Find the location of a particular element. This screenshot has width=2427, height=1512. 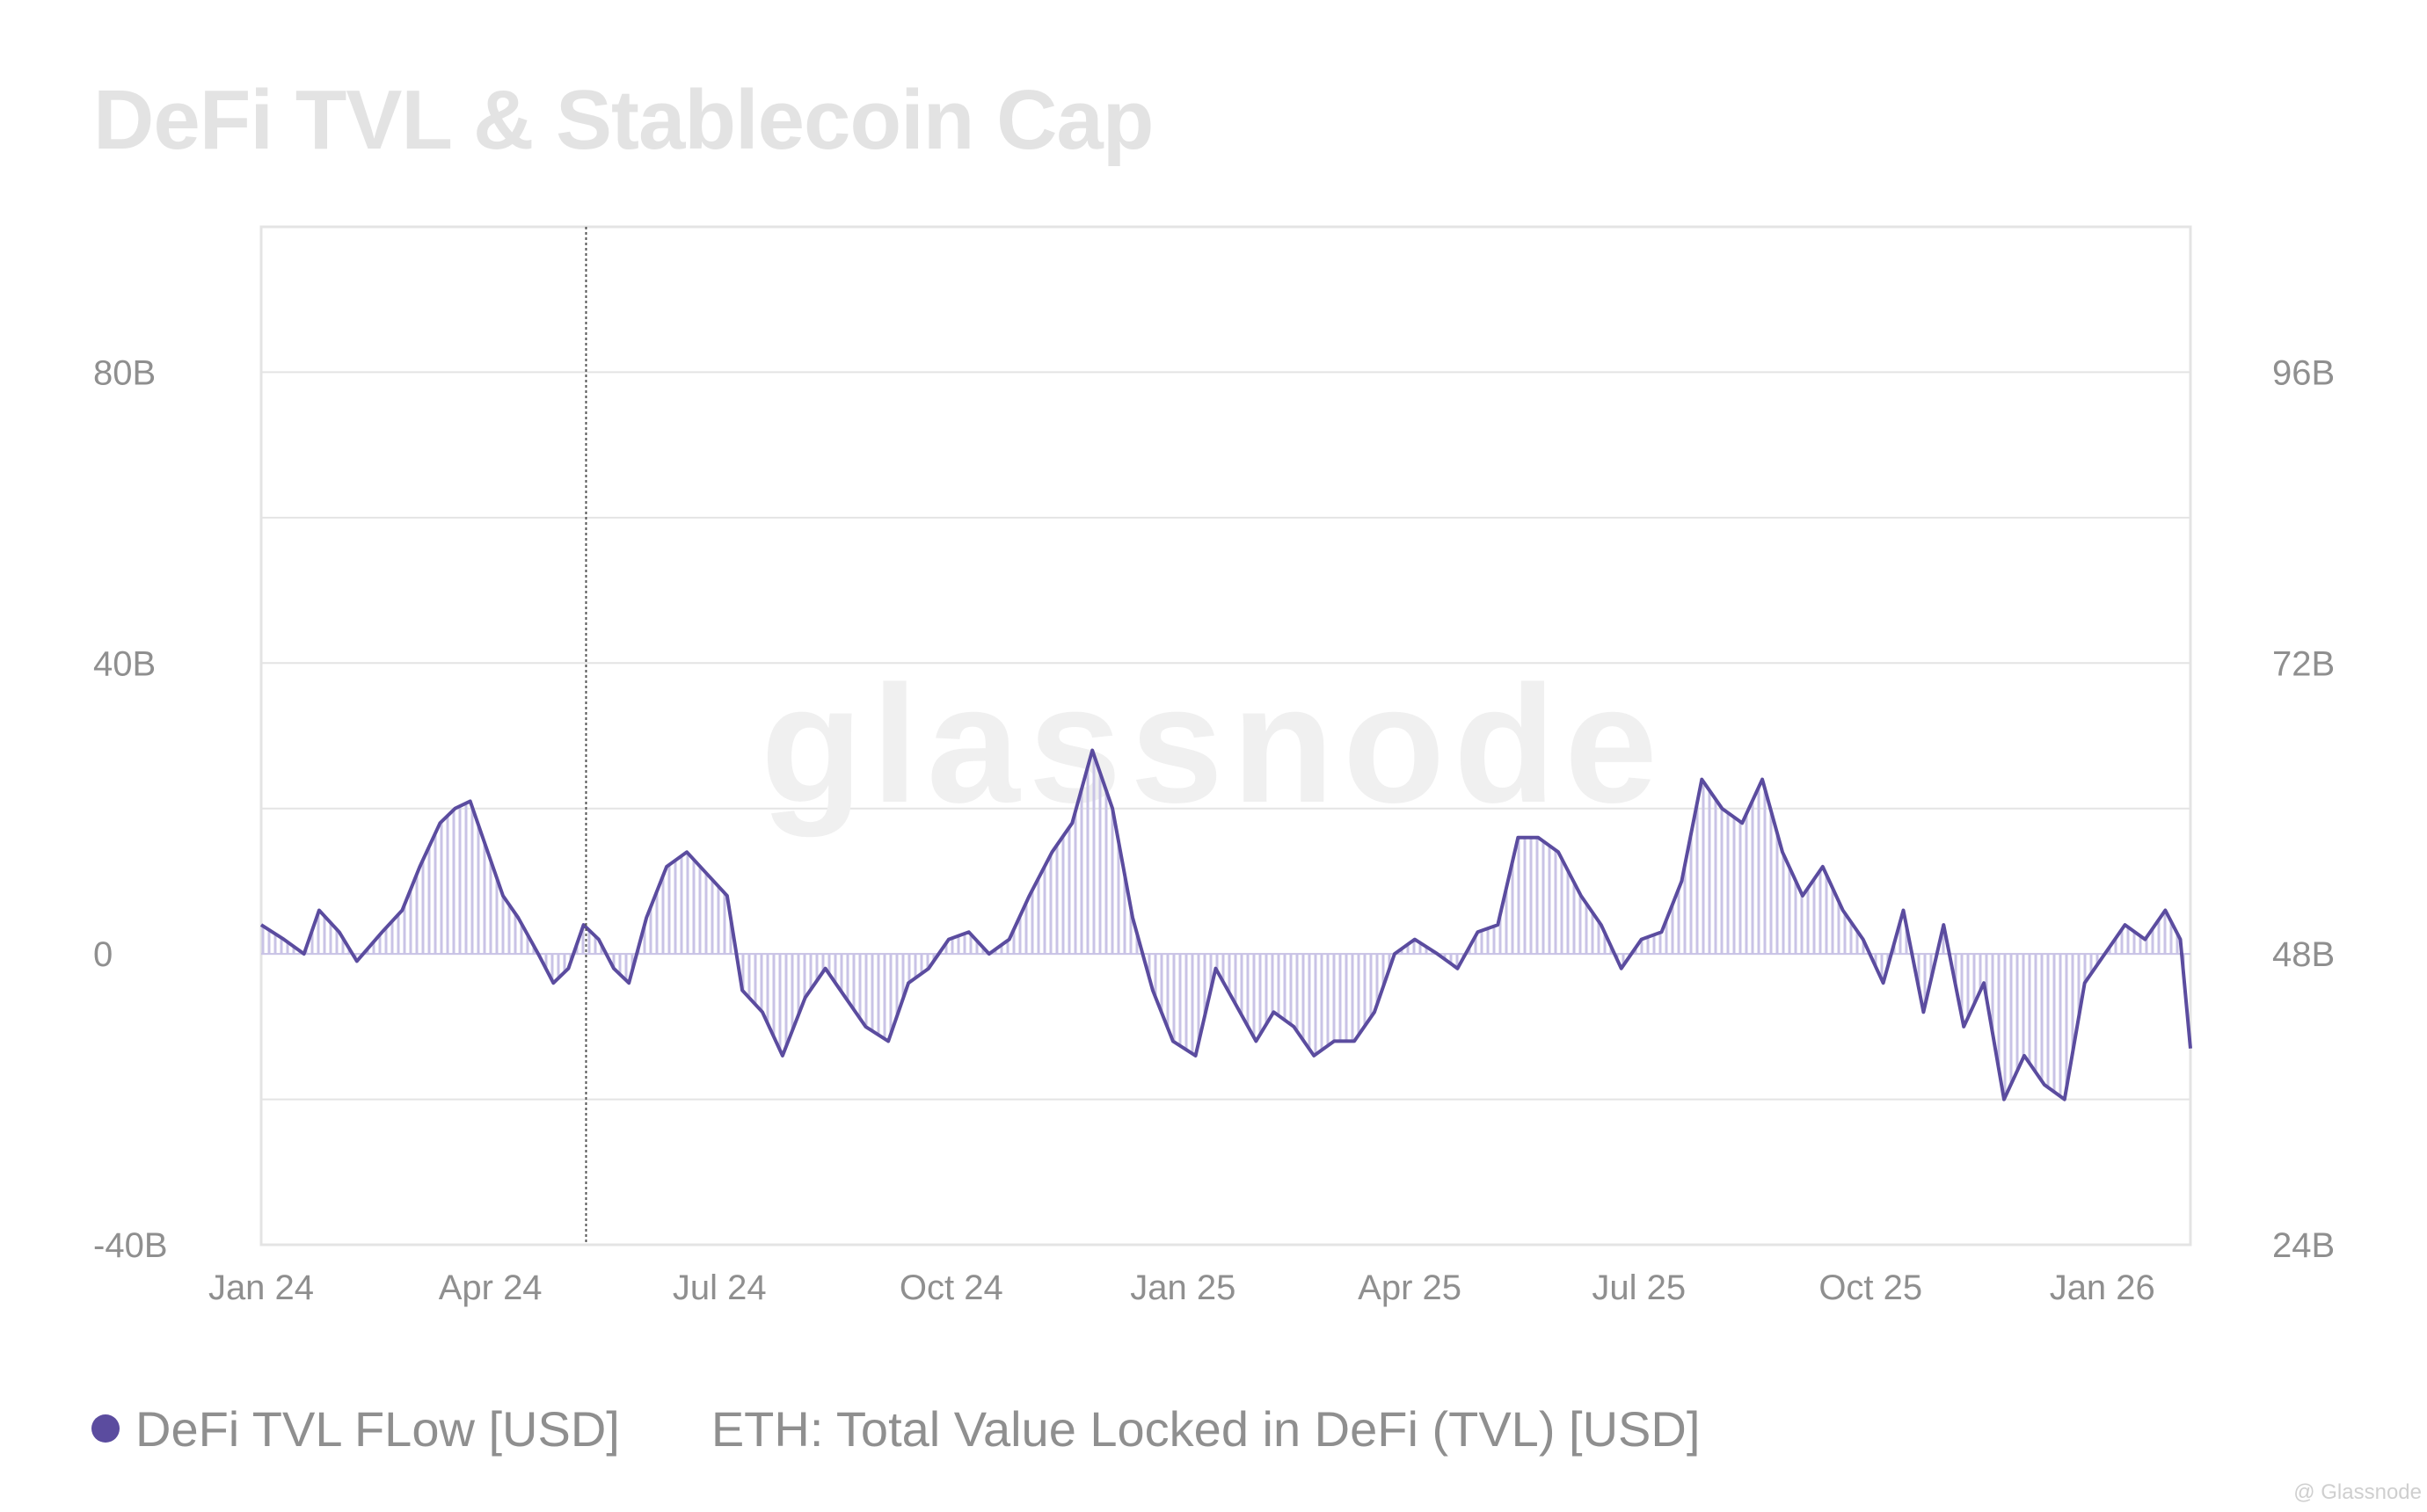

legend-dot-icon is located at coordinates (105, 1428).